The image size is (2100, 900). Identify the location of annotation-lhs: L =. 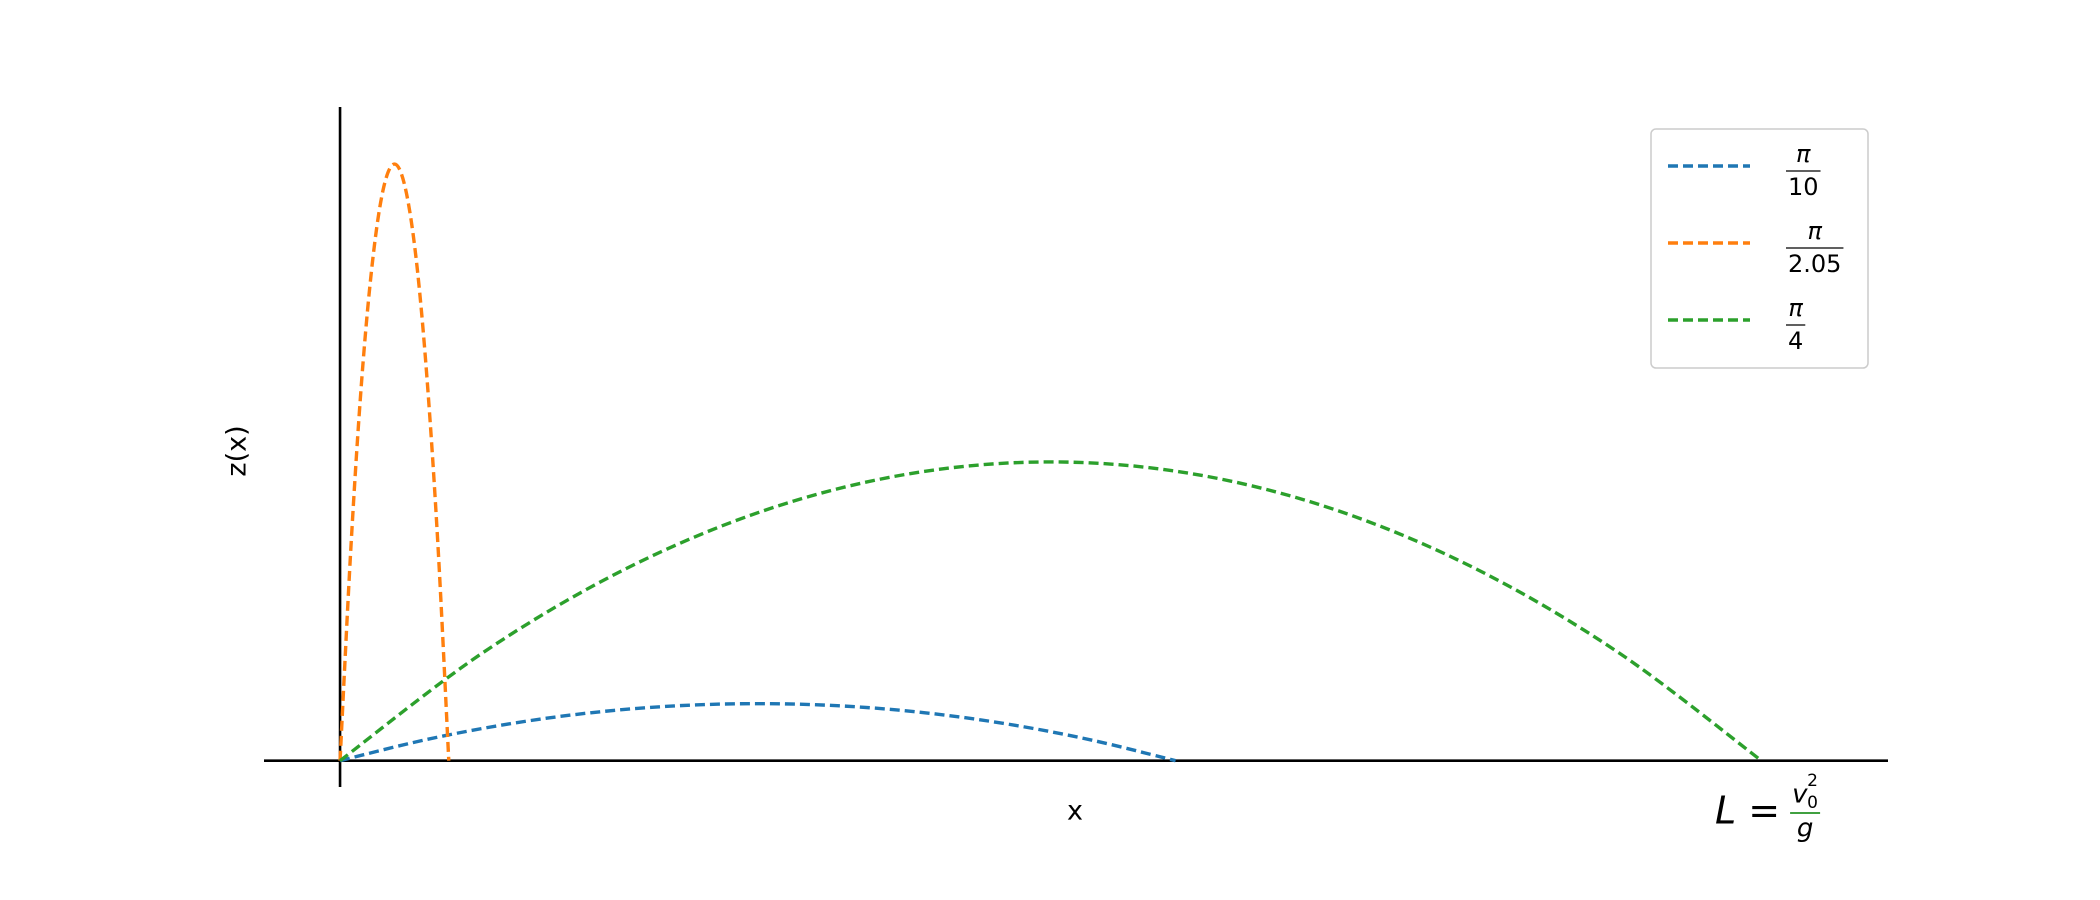
(1747, 811).